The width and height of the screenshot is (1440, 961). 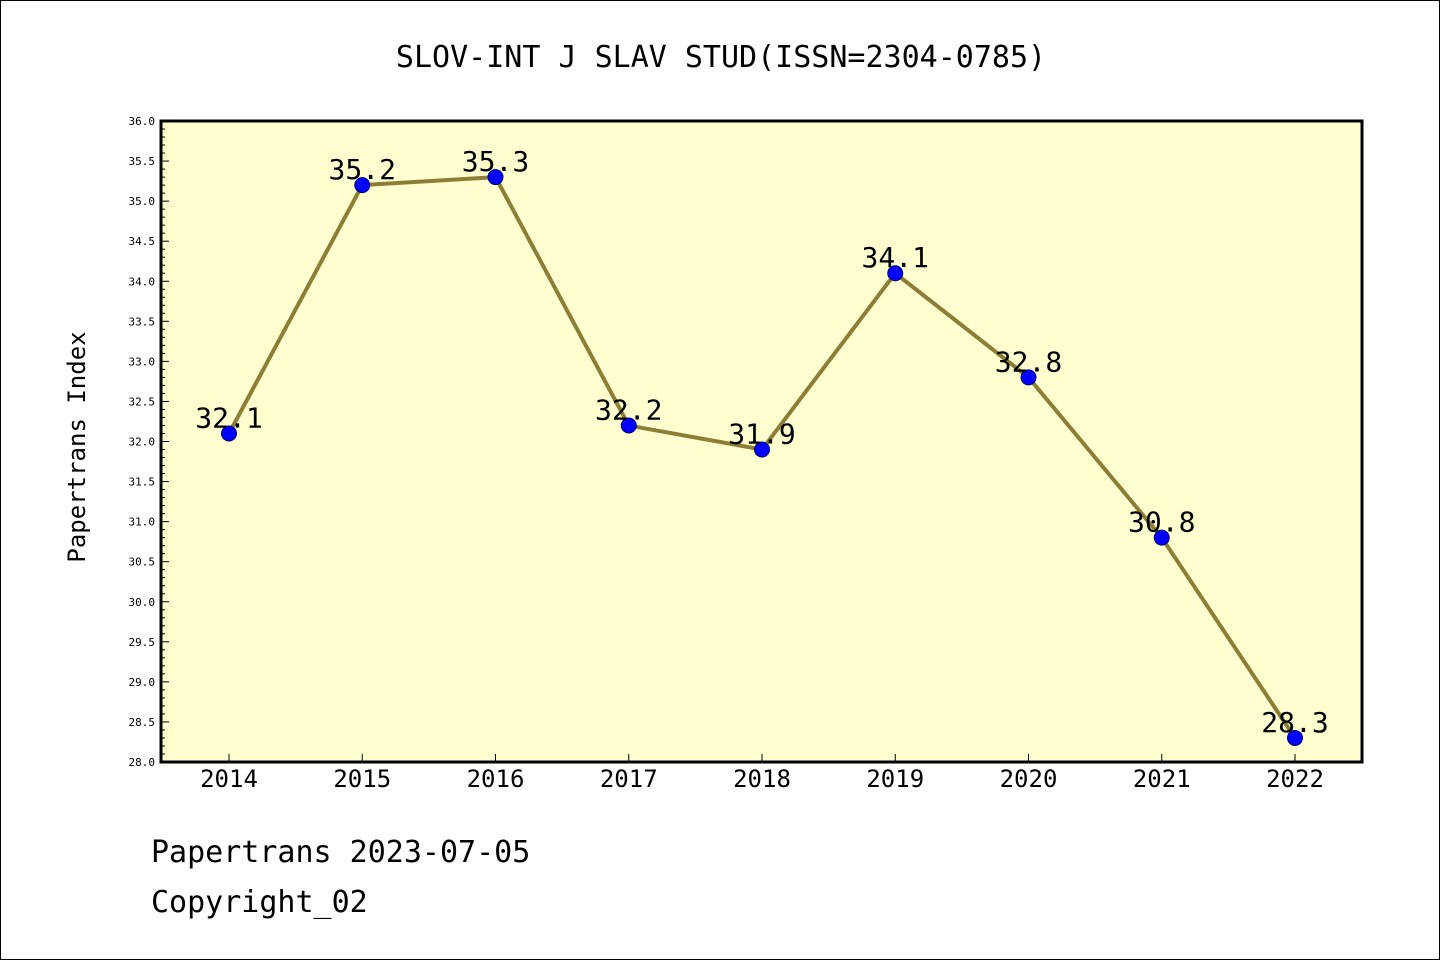 I want to click on x-tick-label: 2015, so click(x=362, y=779).